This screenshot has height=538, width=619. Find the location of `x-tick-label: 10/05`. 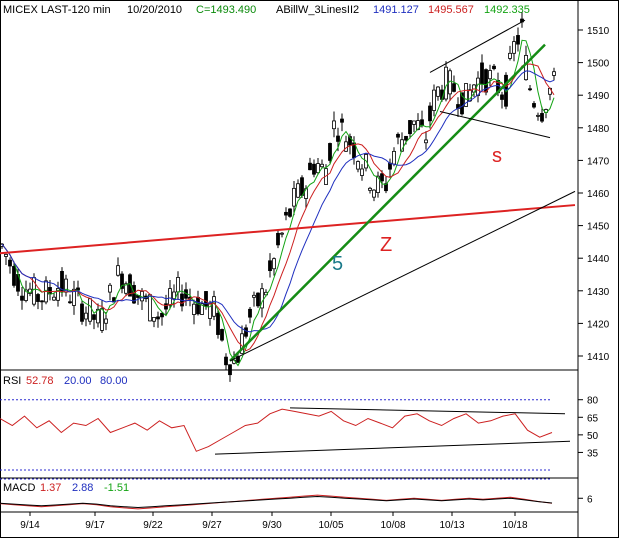

x-tick-label: 10/05 is located at coordinates (330, 525).